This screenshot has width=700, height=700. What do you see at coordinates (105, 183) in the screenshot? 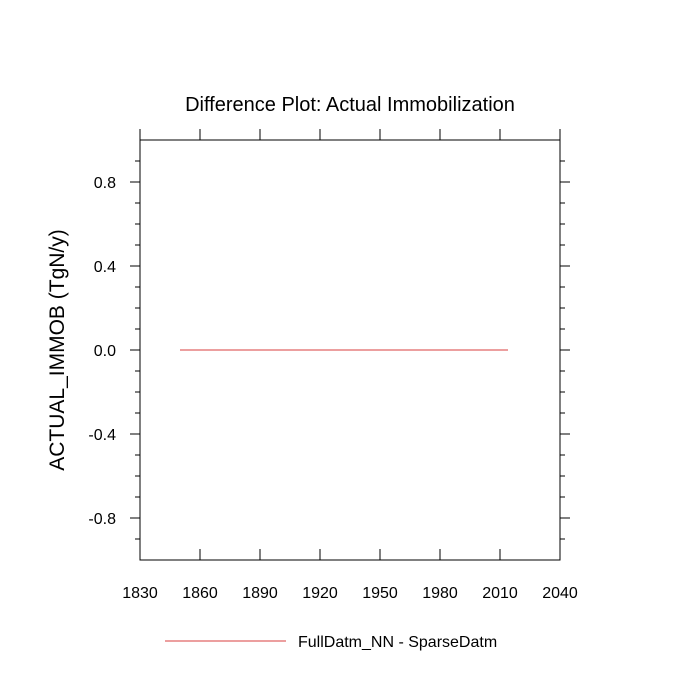
I see `y-tick-label: 0.8` at bounding box center [105, 183].